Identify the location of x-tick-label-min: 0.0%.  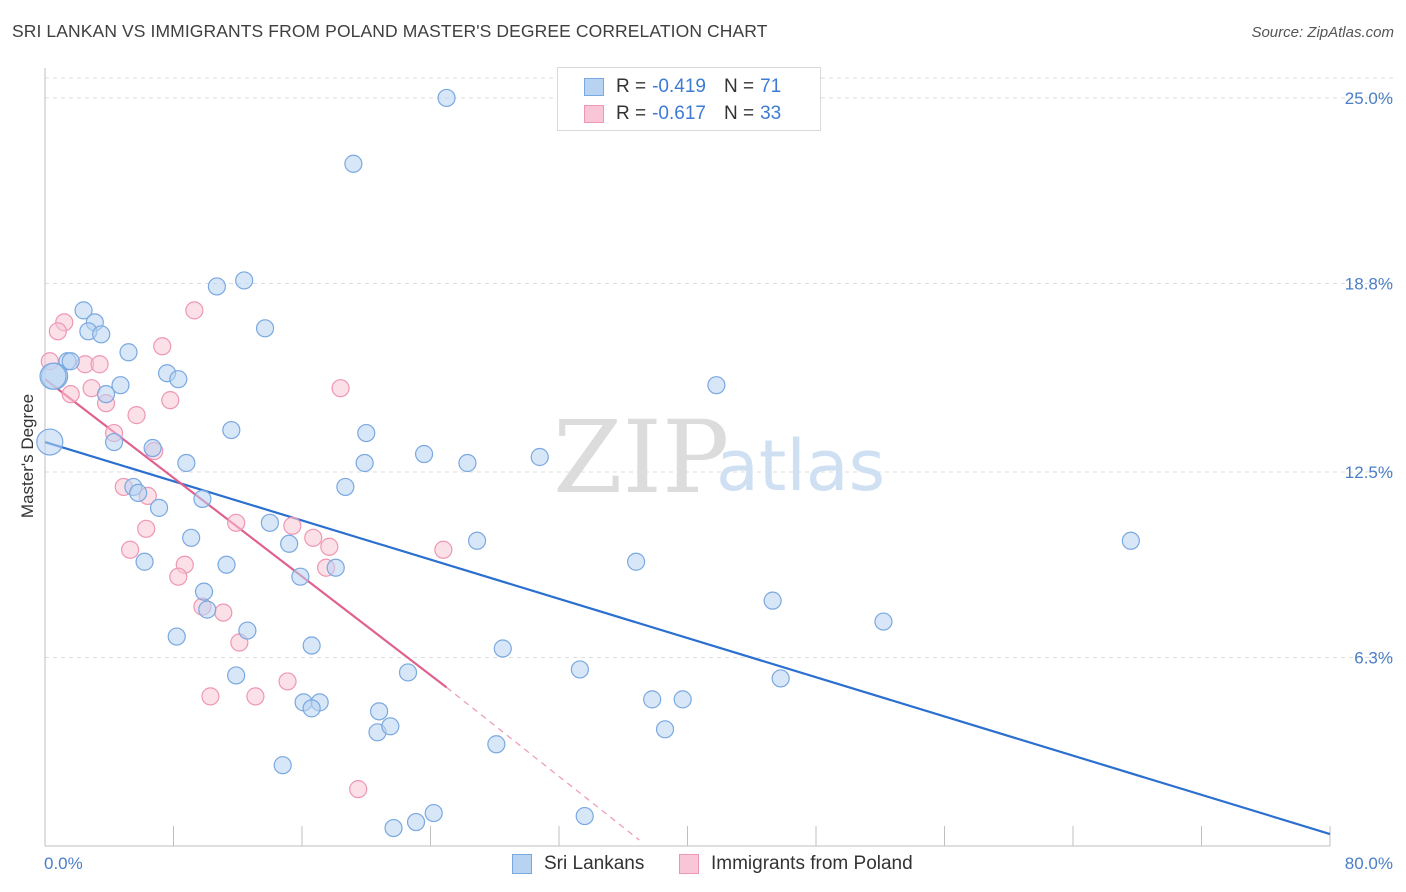
(63, 863).